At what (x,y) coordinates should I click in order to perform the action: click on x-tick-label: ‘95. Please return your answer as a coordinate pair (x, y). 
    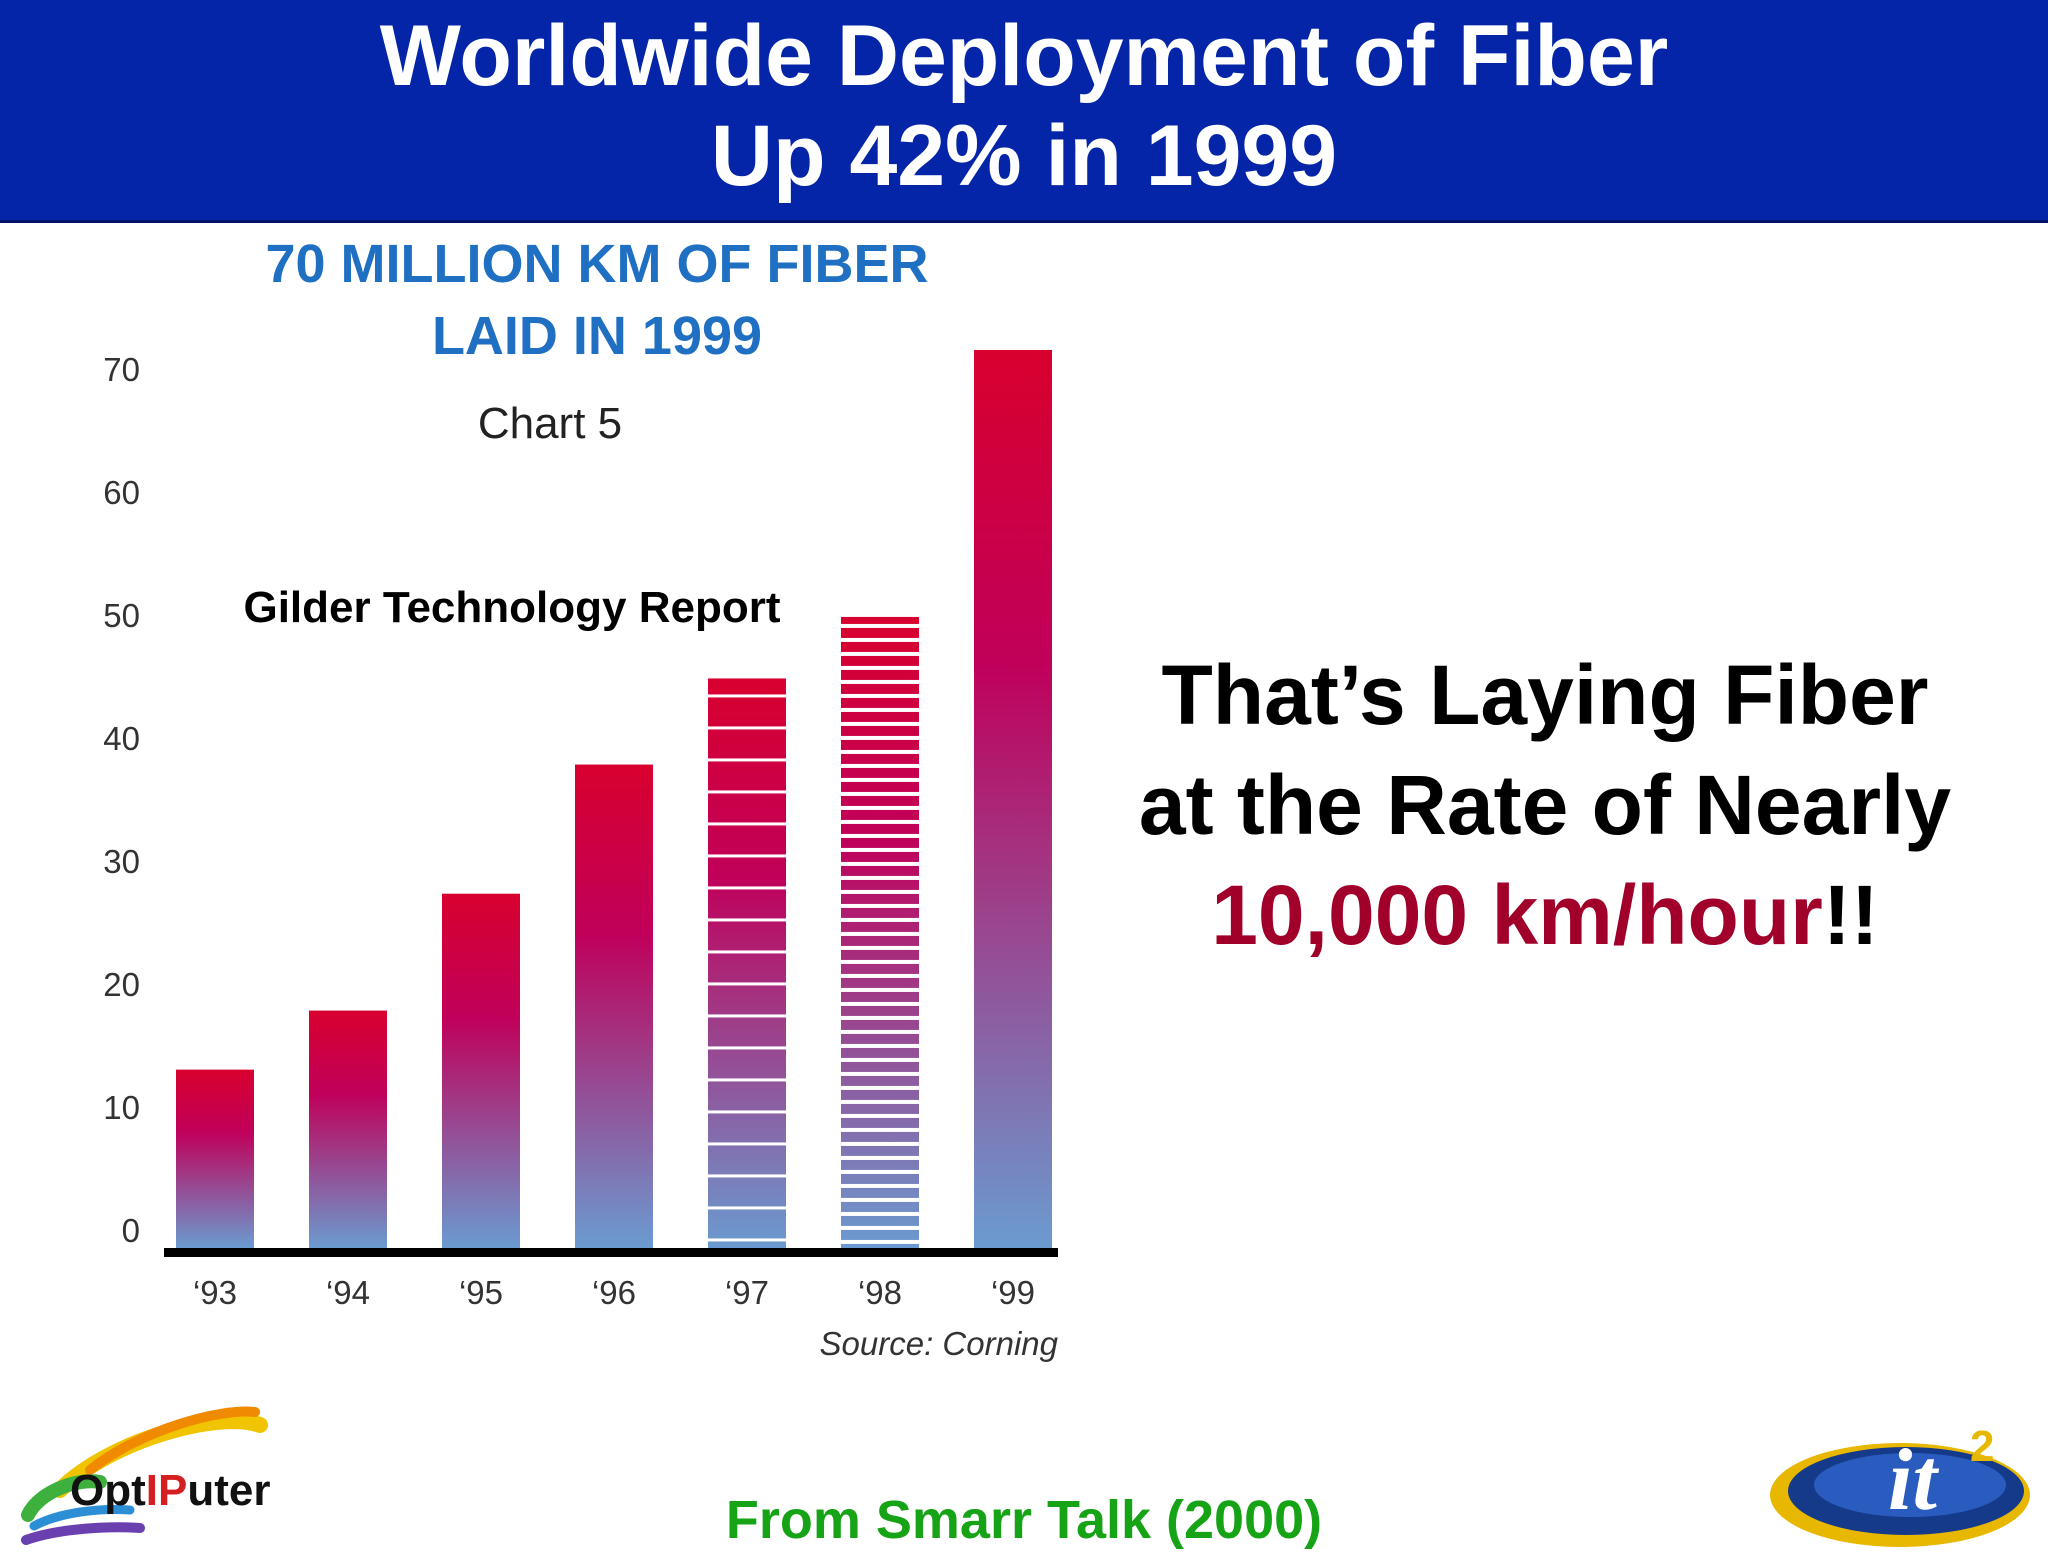
    Looking at the image, I should click on (481, 1292).